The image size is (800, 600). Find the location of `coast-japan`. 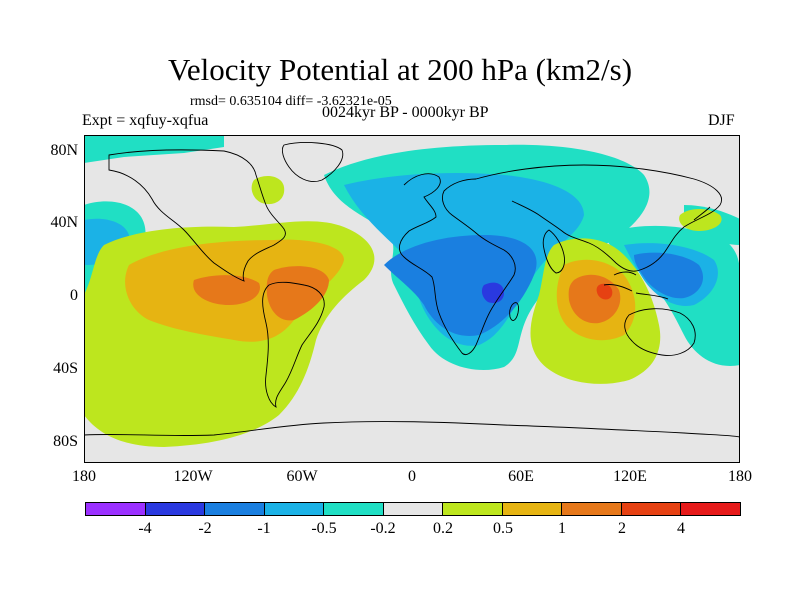

coast-japan is located at coordinates (702, 213).